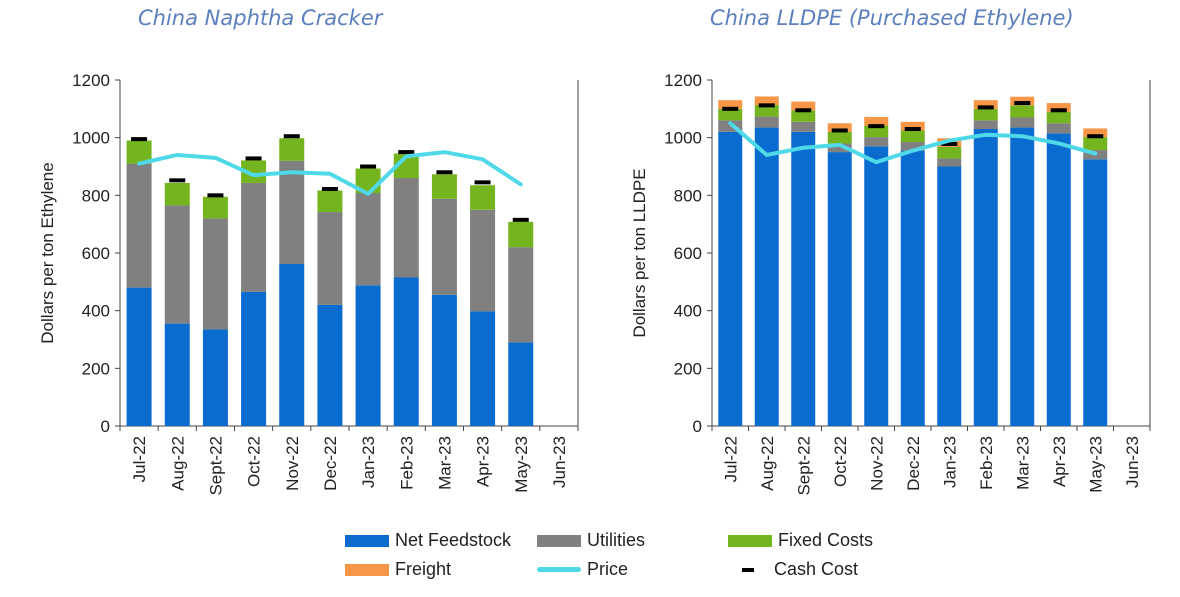 This screenshot has width=1180, height=597. What do you see at coordinates (96, 195) in the screenshot?
I see `y-tick-label: 800` at bounding box center [96, 195].